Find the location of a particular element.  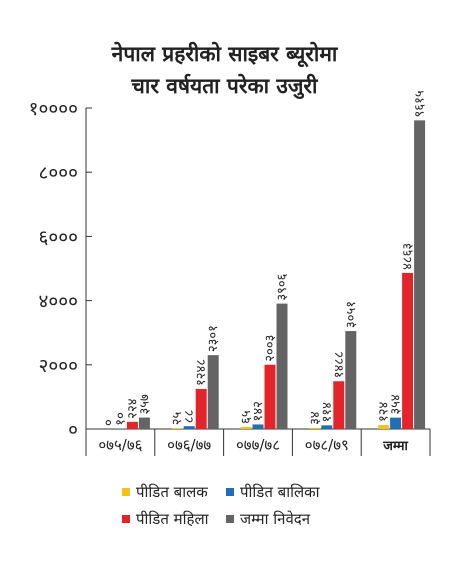

legend-item-girls: पीडित बालिका is located at coordinates (273, 492).